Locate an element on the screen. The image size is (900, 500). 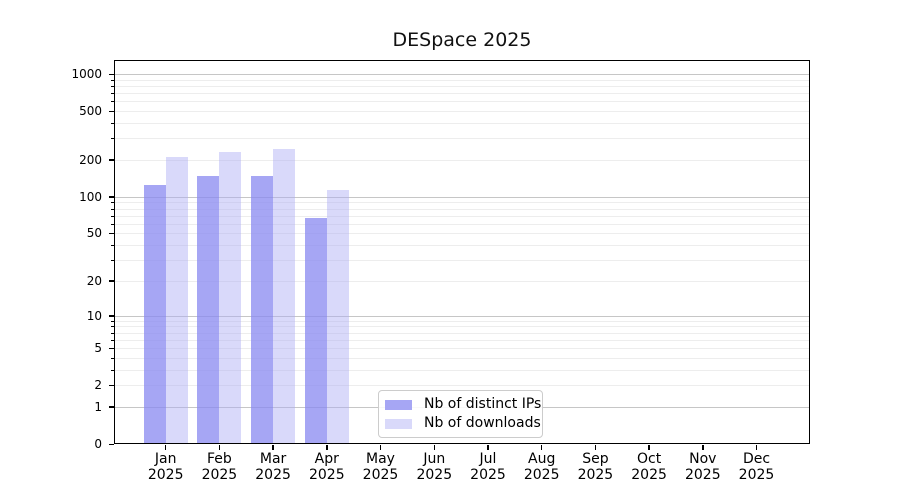
x-tick-label: Oct 2025 is located at coordinates (649, 467).